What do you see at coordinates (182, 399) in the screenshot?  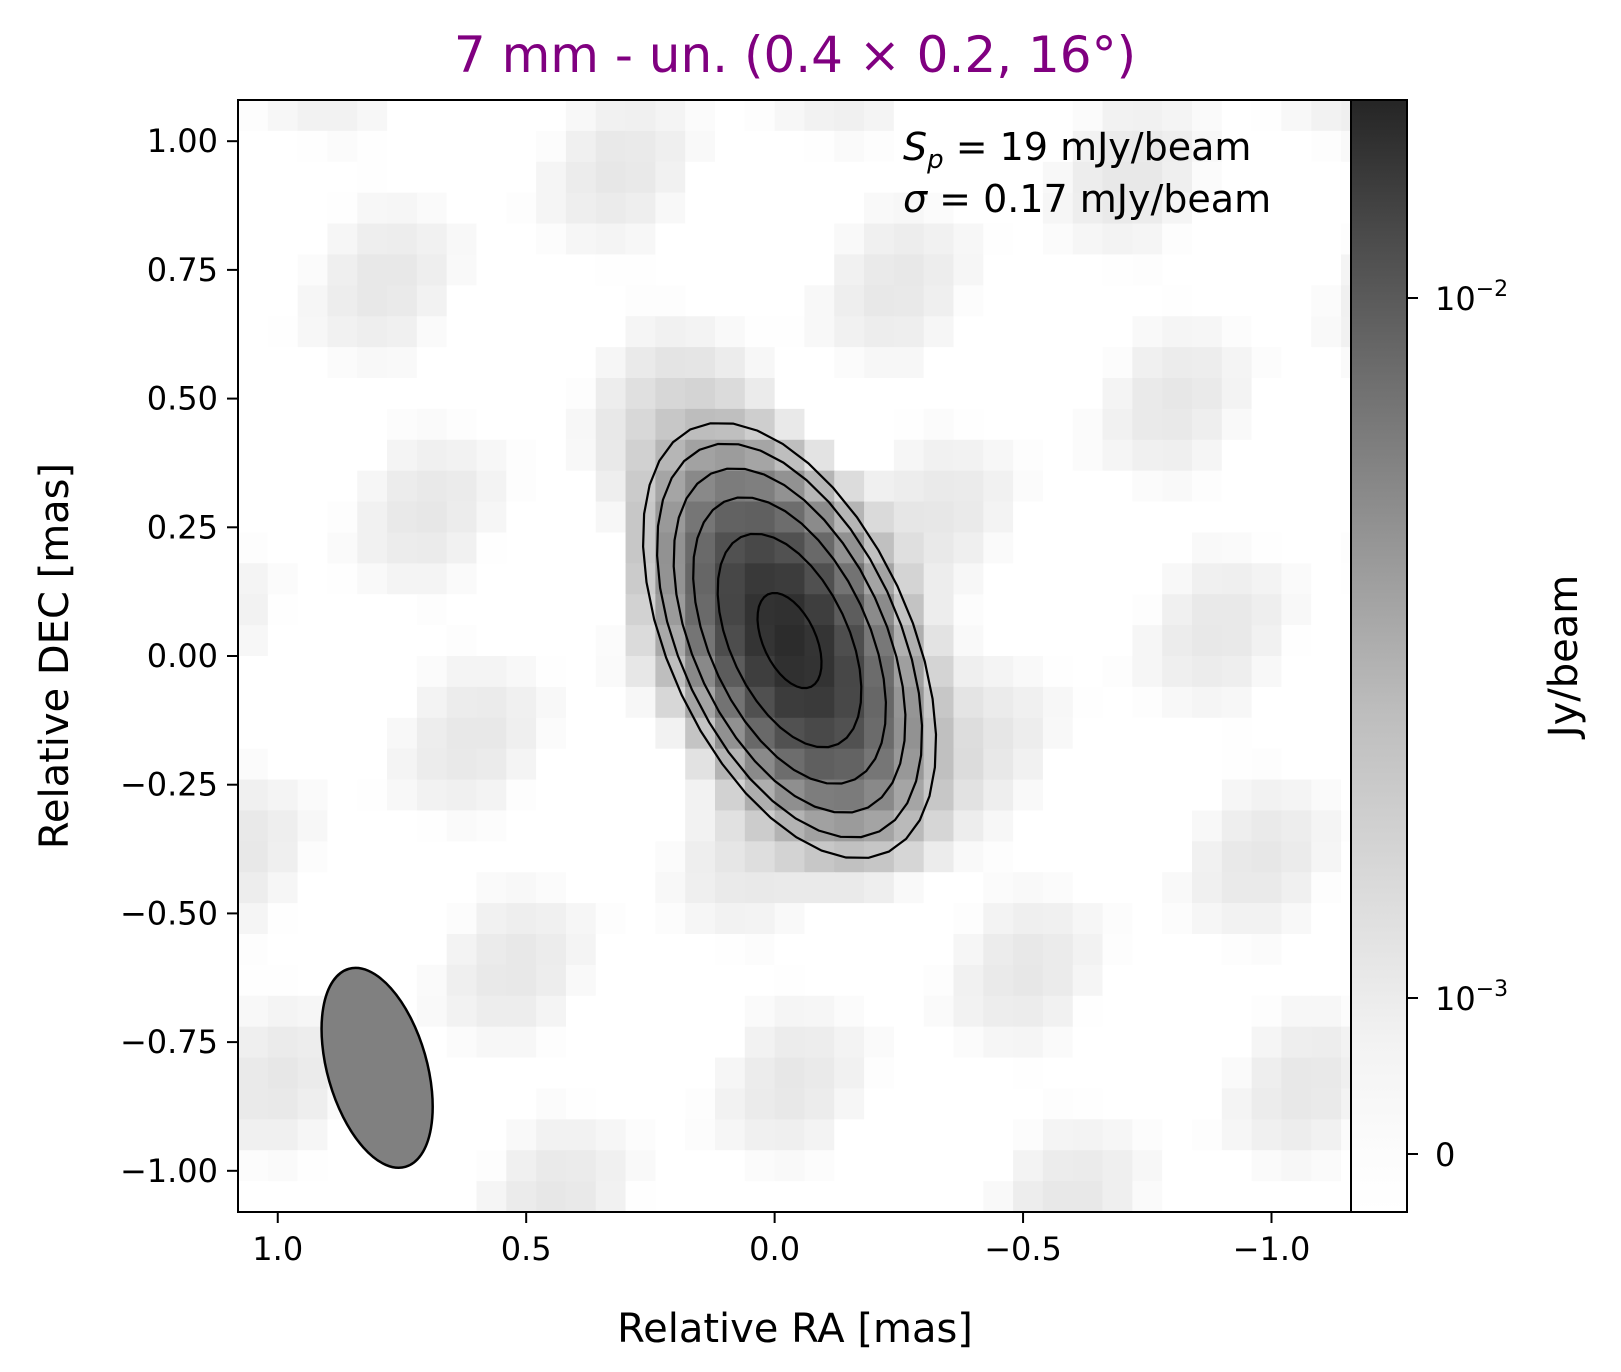 I see `y-tick-label: 0.50` at bounding box center [182, 399].